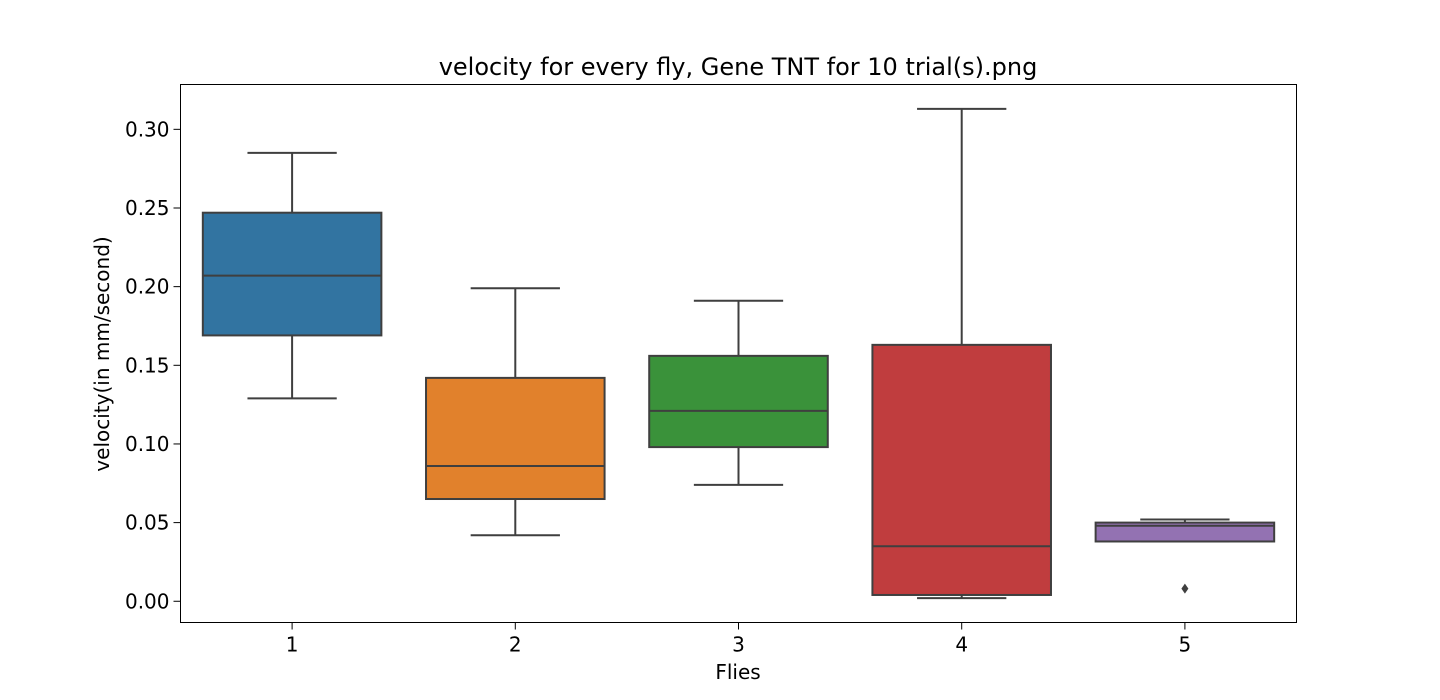 The width and height of the screenshot is (1440, 700). I want to click on x-tick-label: 5, so click(1185, 645).